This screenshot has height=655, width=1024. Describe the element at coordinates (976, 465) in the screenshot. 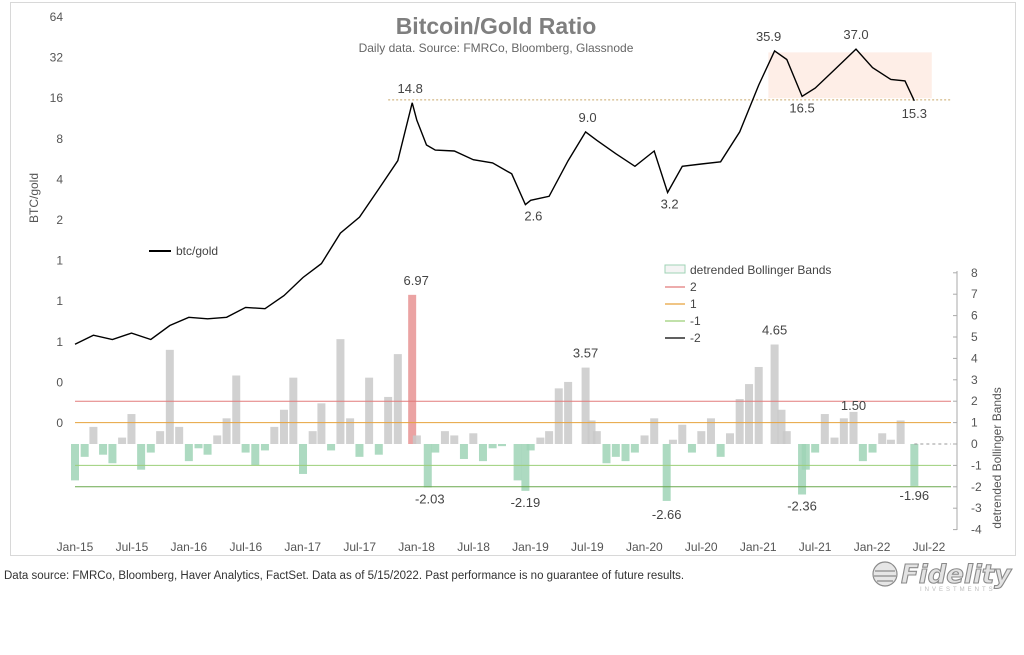

I see `bottom-y-tick-label: -1` at that location.